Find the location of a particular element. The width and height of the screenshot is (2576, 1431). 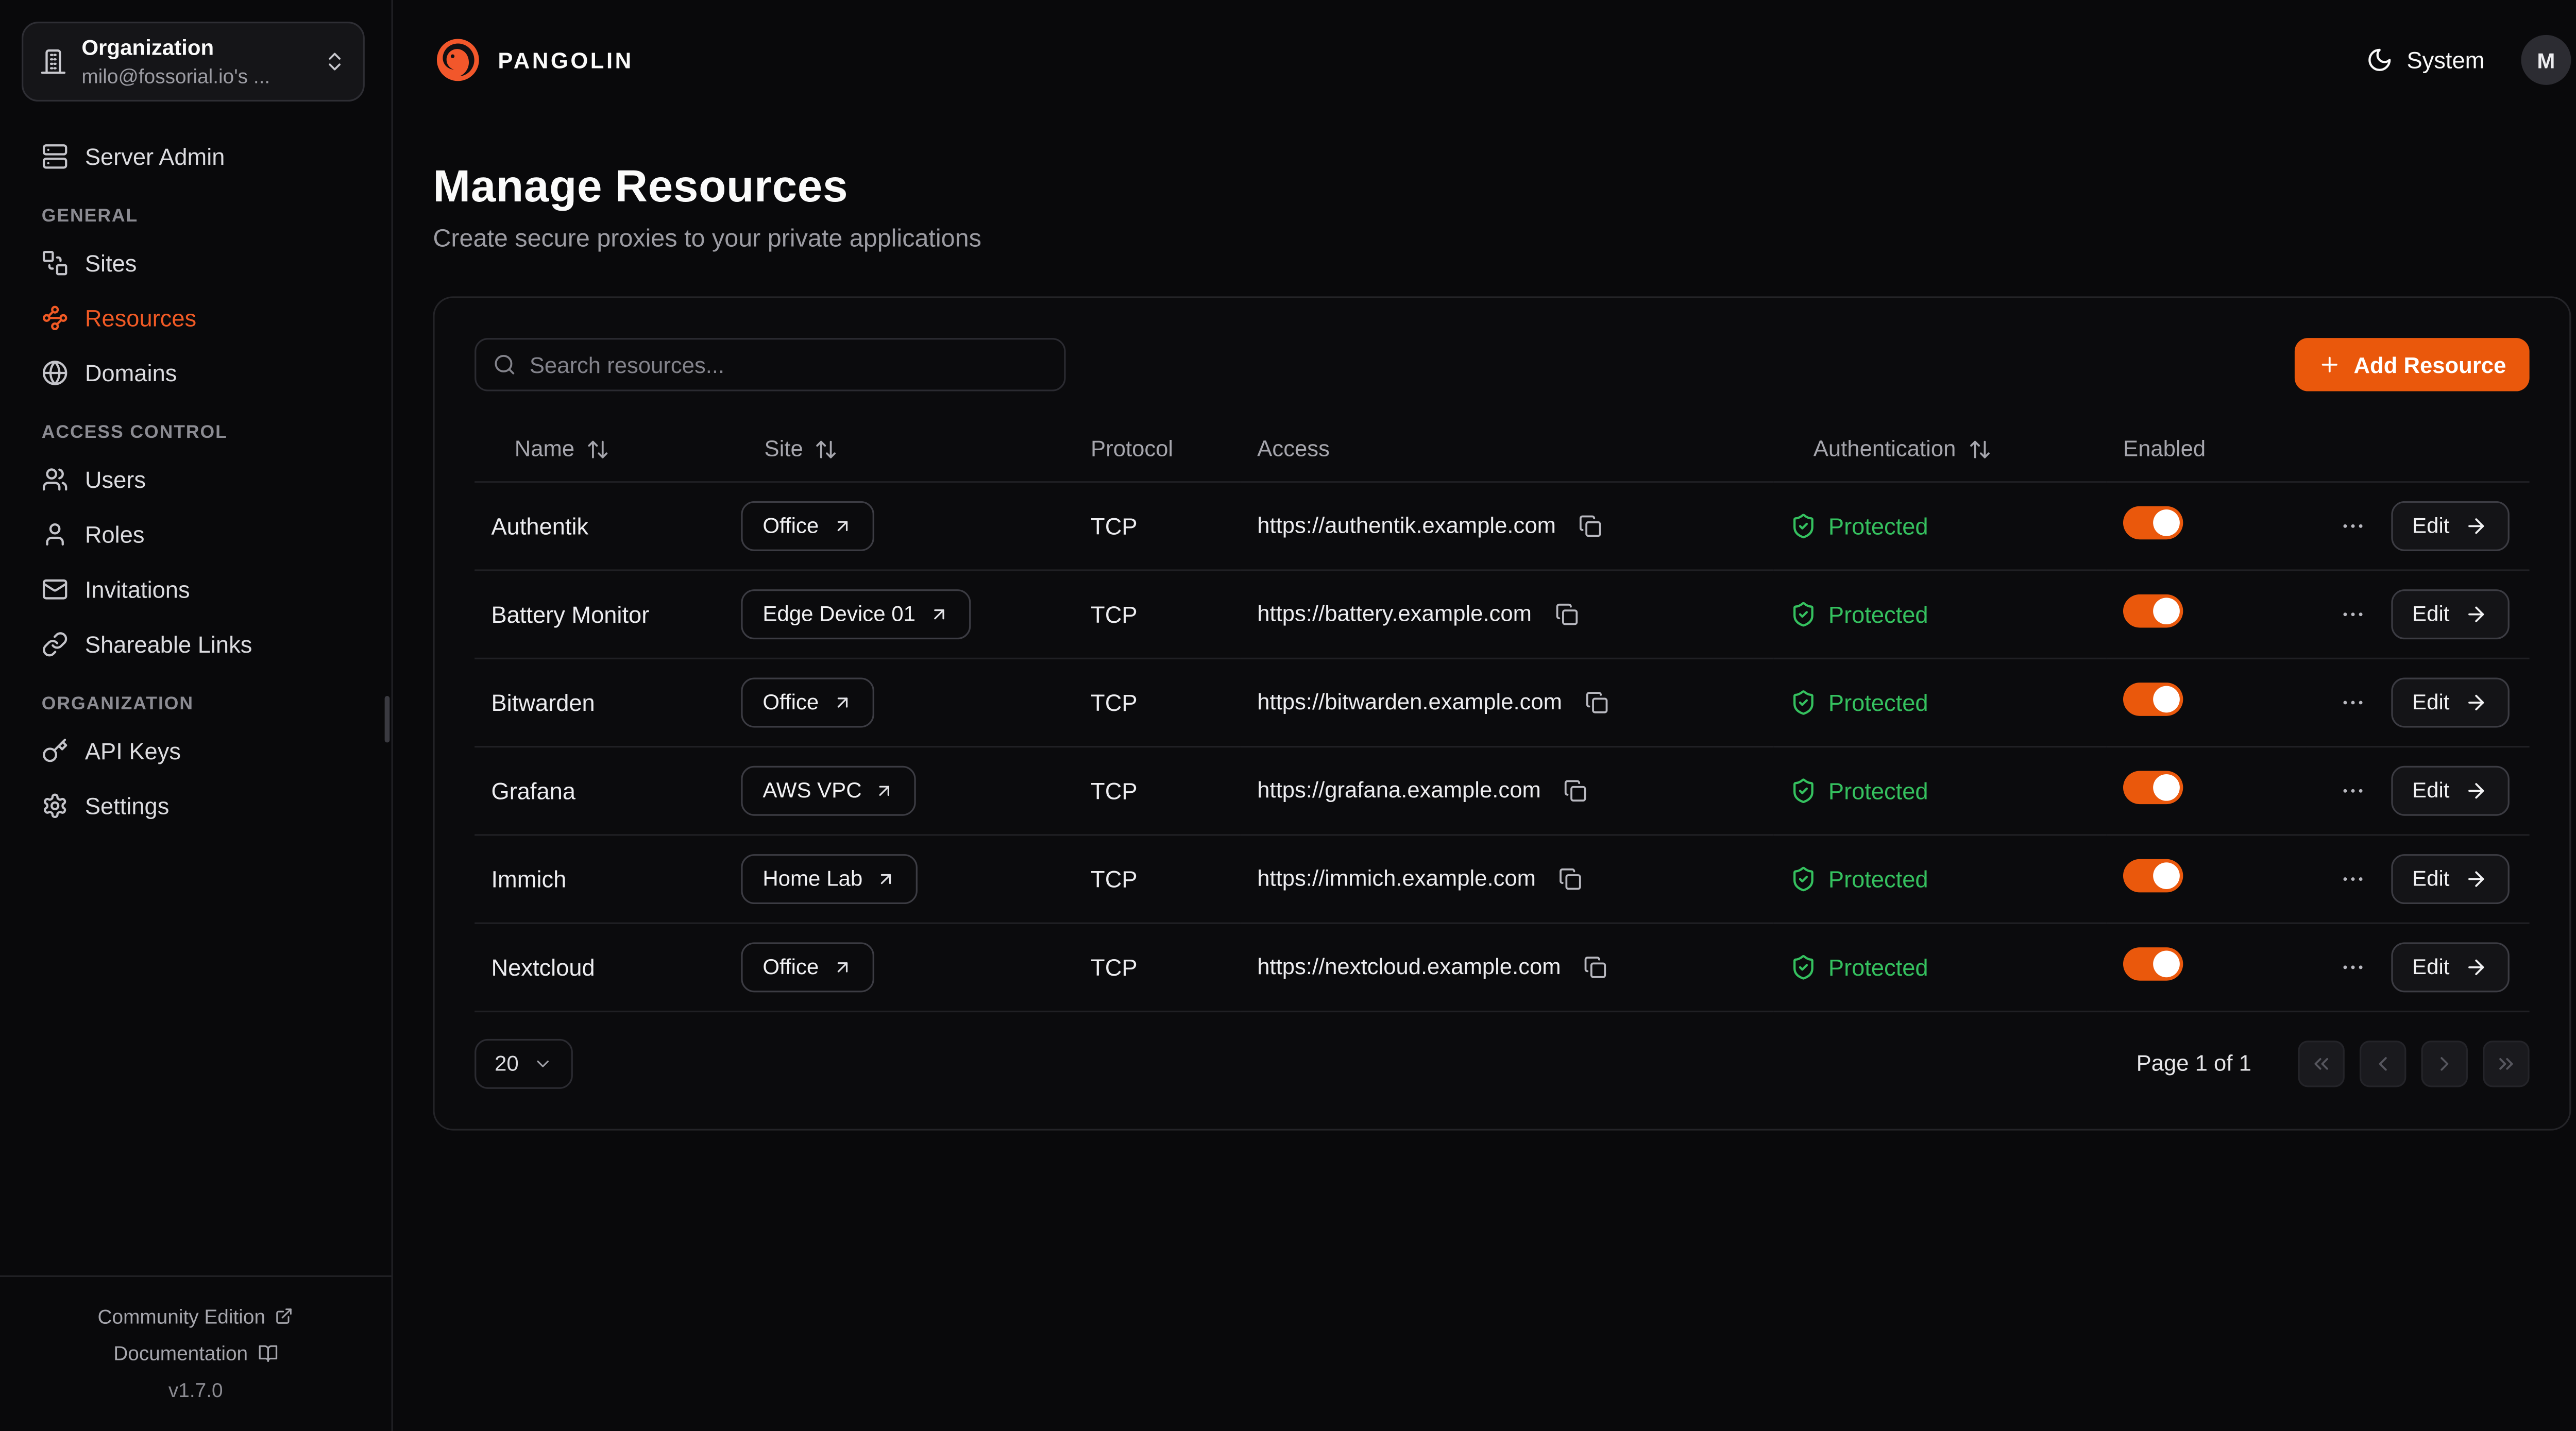

page-size-select: 20 is located at coordinates (524, 1063).